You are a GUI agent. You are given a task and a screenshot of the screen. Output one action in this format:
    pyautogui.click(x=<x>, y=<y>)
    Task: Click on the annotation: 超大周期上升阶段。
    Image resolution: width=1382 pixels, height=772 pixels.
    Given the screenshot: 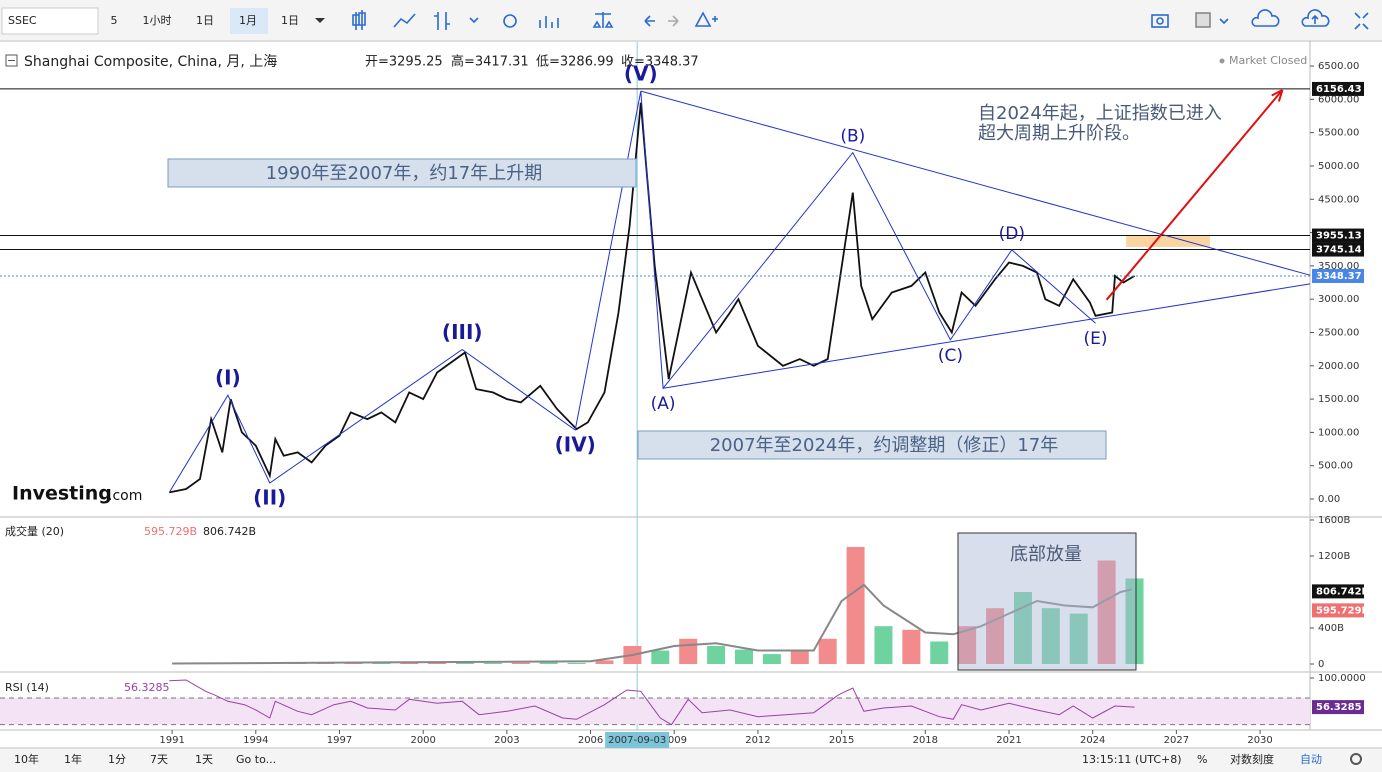 What is the action you would take?
    pyautogui.click(x=1059, y=133)
    